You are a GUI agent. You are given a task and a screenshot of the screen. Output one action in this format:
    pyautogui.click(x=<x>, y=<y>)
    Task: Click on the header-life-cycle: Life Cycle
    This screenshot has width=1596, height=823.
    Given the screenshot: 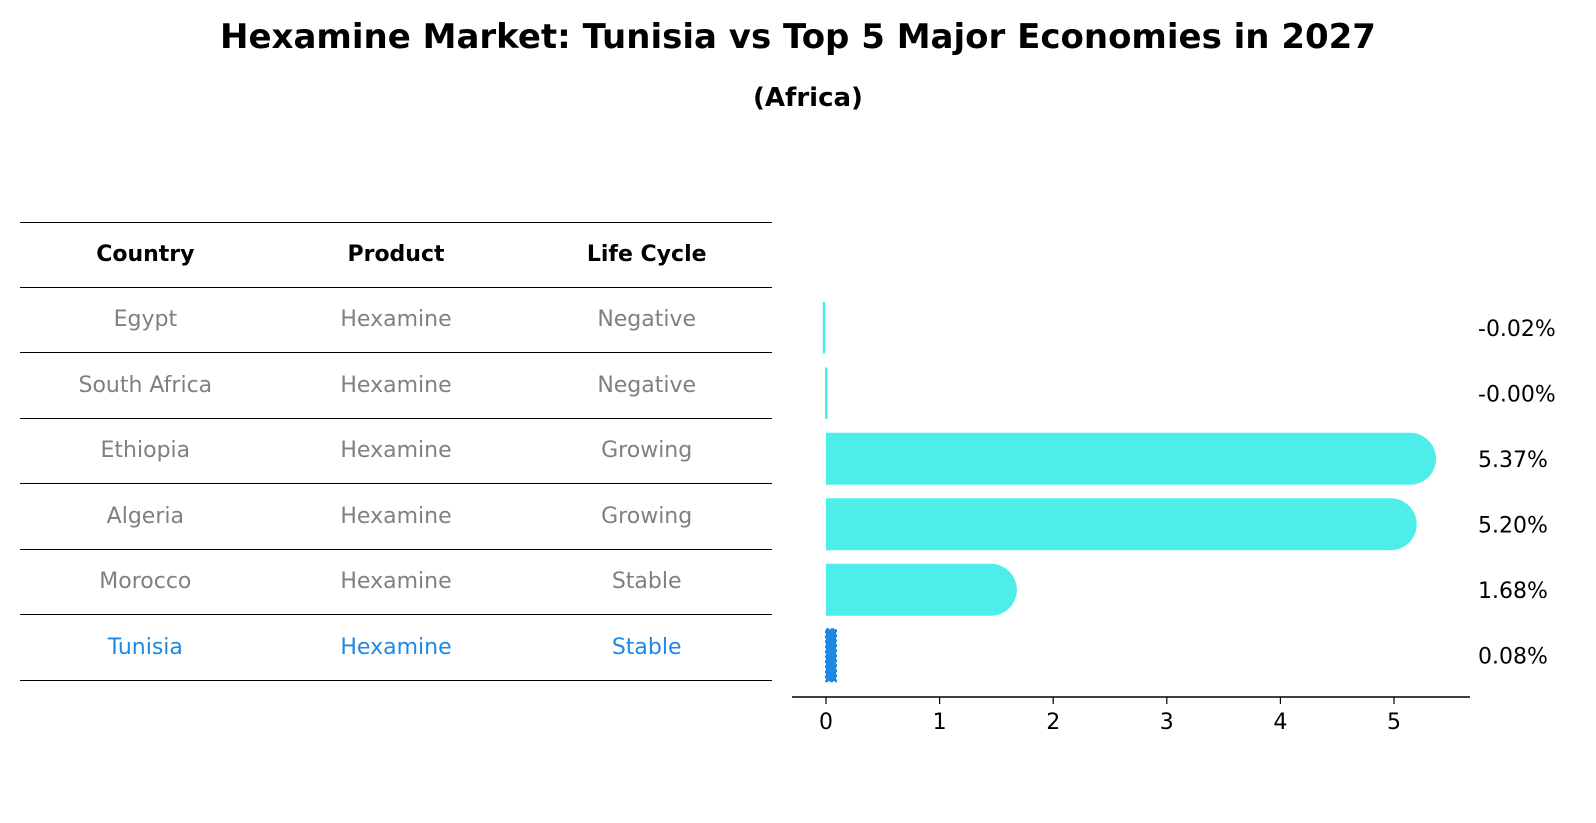 What is the action you would take?
    pyautogui.click(x=646, y=255)
    